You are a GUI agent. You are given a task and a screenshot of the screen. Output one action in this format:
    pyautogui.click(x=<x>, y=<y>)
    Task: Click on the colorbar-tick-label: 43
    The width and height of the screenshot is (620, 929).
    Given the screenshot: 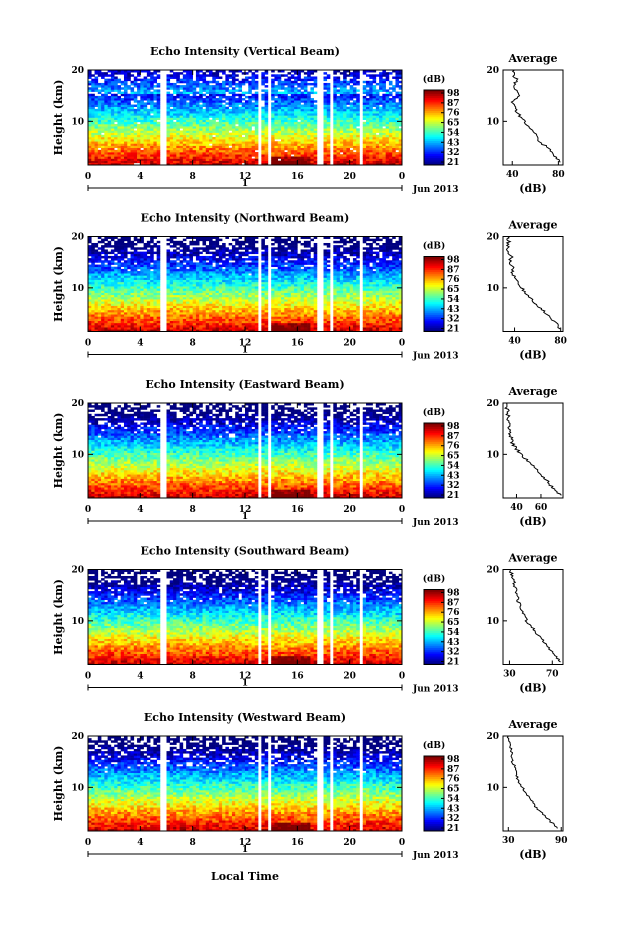 What is the action you would take?
    pyautogui.click(x=453, y=143)
    